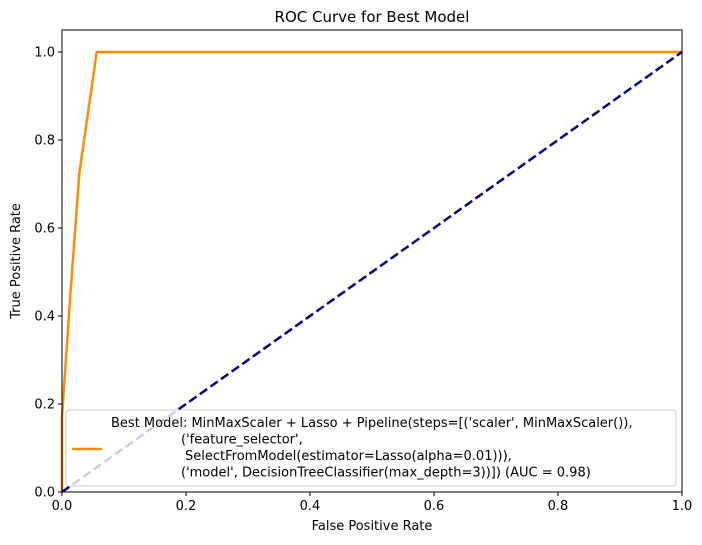  Describe the element at coordinates (44, 317) in the screenshot. I see `y-tick-label: 0.4` at that location.